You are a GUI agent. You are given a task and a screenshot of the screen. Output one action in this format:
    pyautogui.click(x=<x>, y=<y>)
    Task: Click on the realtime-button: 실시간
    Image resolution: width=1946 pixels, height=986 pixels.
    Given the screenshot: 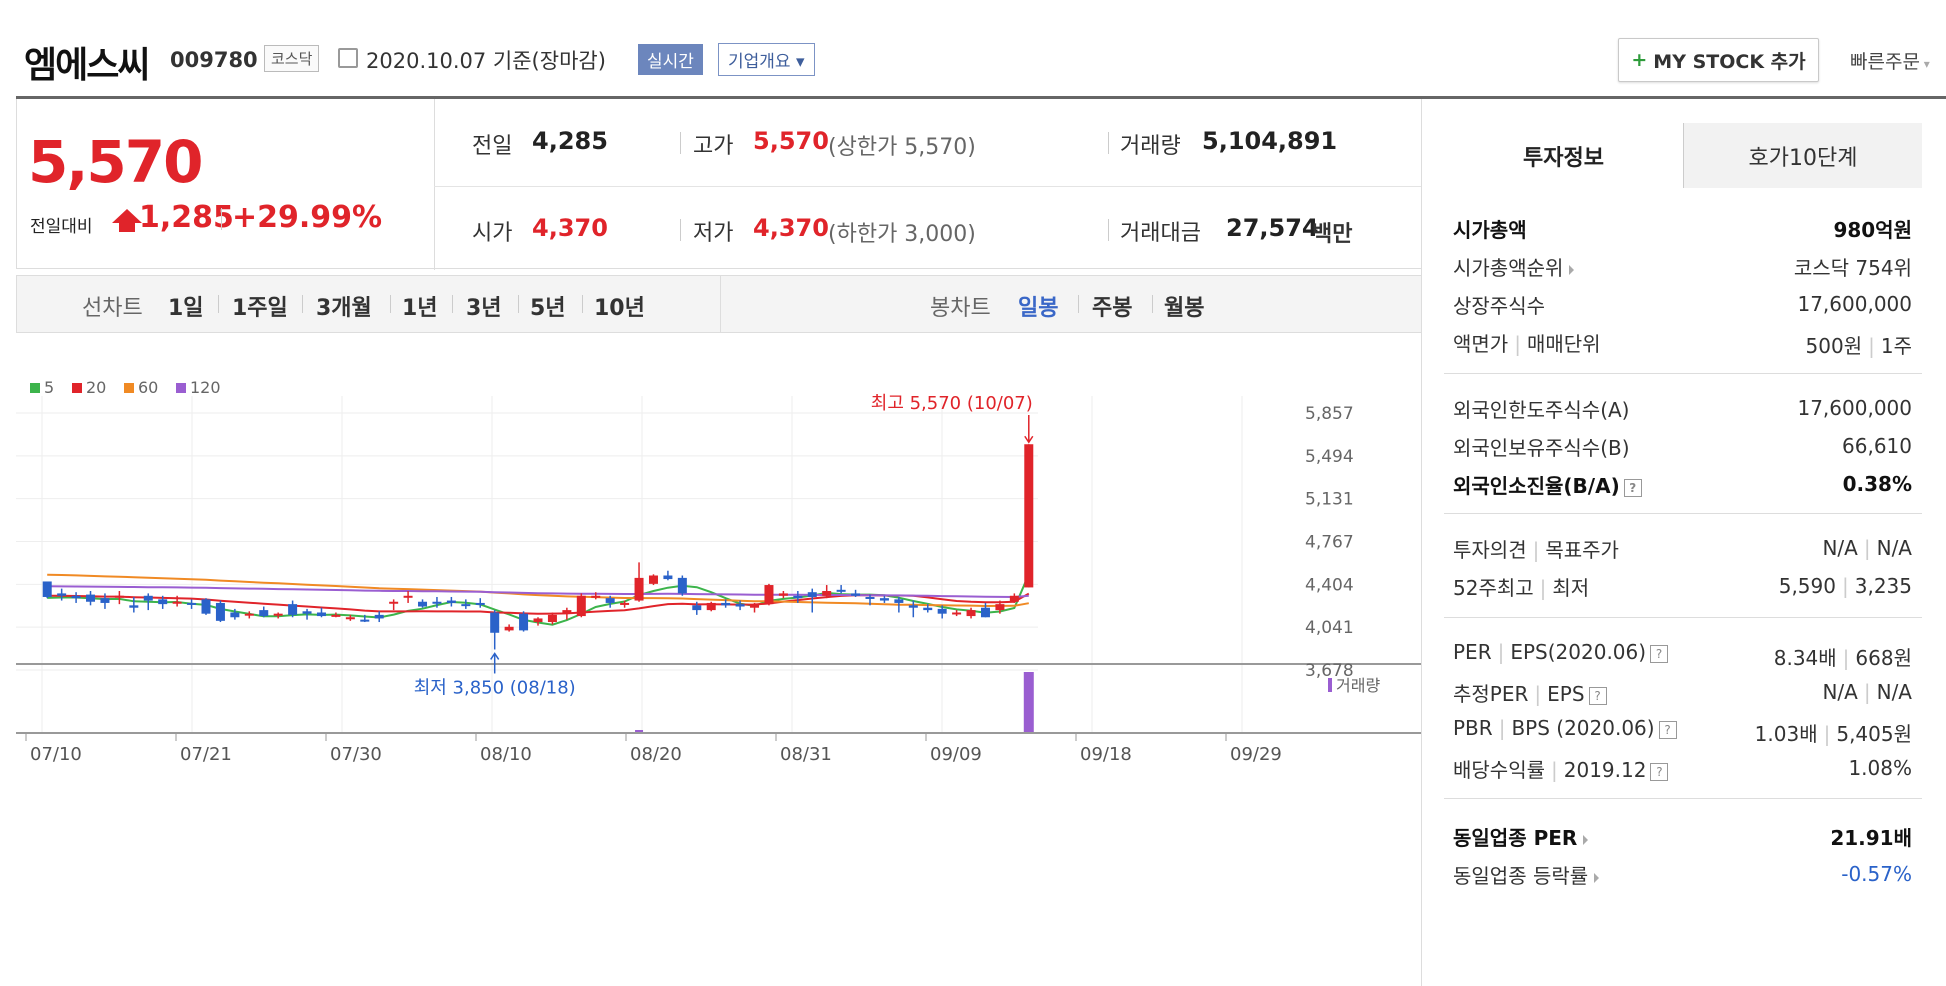 What is the action you would take?
    pyautogui.click(x=670, y=59)
    